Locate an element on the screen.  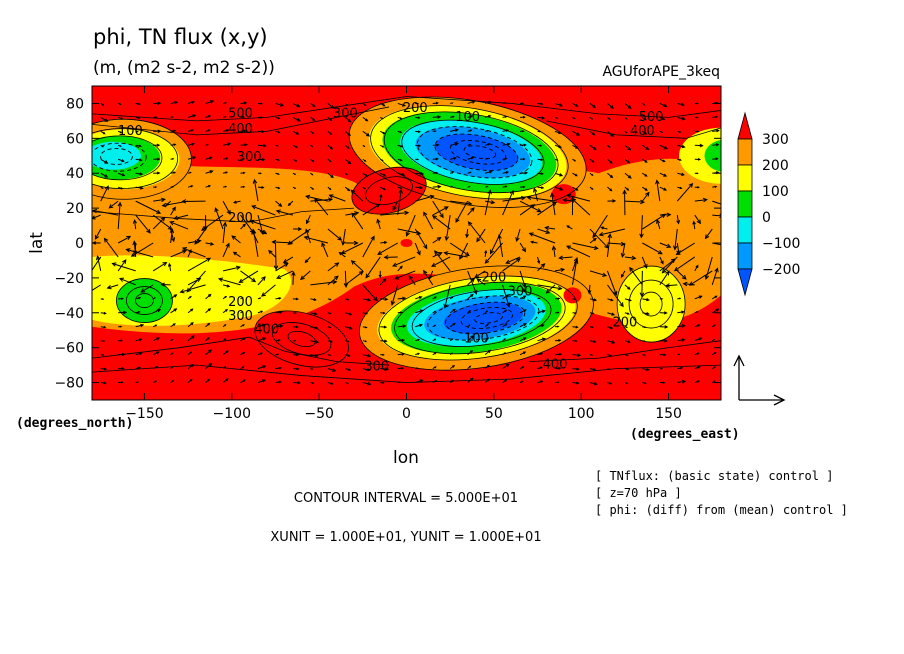
contour-400-south is located at coordinates (241, 351).